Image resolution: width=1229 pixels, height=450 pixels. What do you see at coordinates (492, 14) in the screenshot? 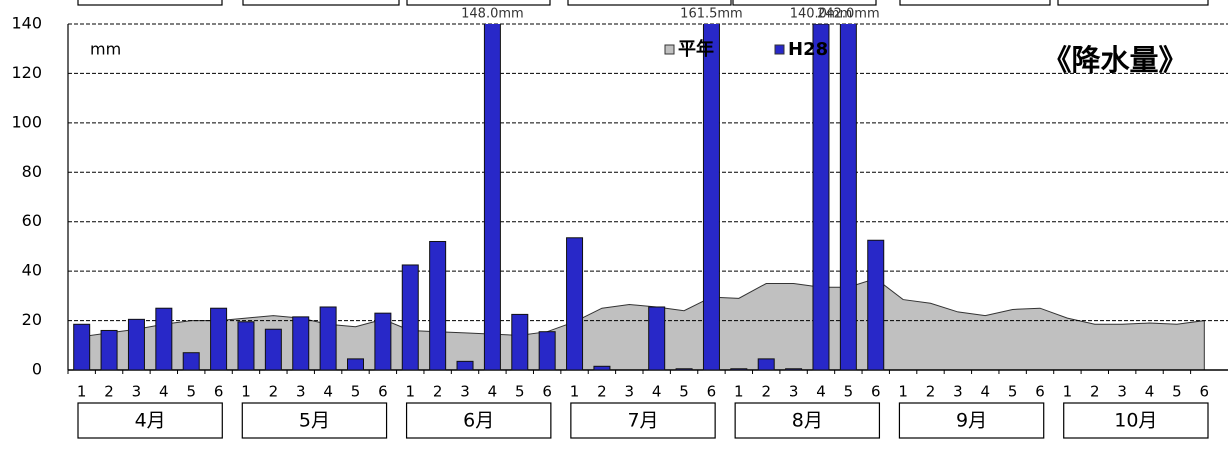
I see `value-label: 148.0mm` at bounding box center [492, 14].